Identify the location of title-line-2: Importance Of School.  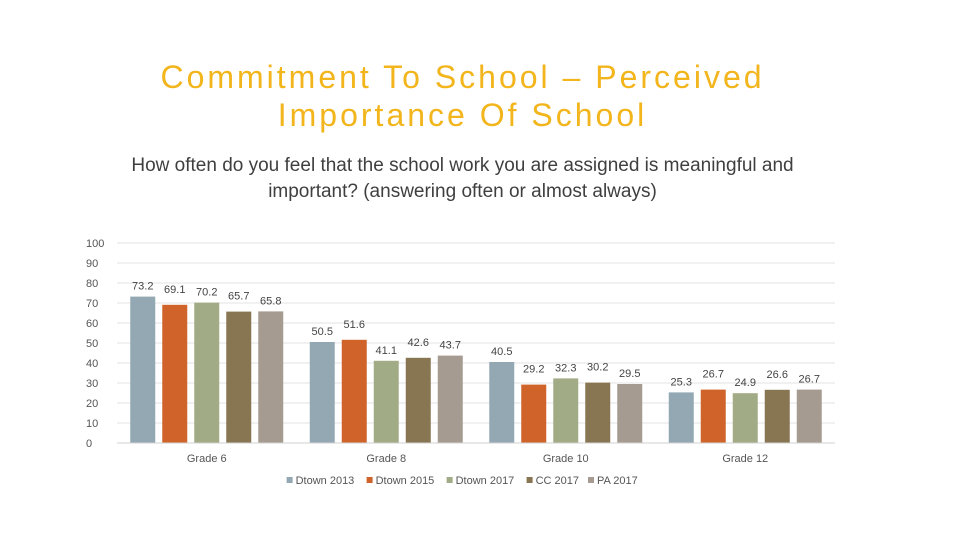
(462, 115).